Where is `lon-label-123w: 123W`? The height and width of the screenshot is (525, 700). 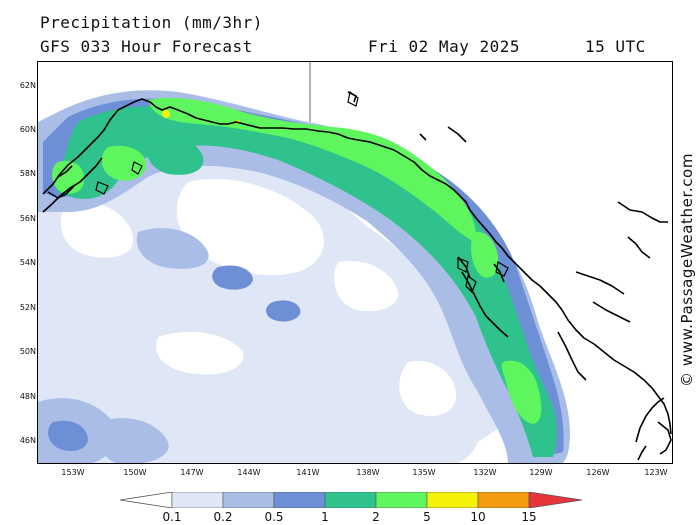
lon-label-123w: 123W is located at coordinates (656, 472).